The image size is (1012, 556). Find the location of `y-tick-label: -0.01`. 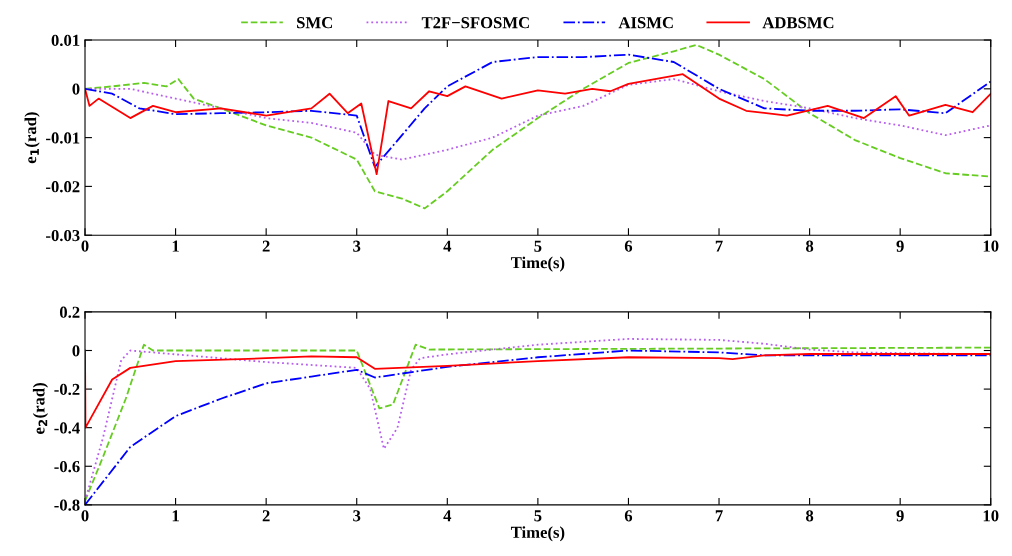

y-tick-label: -0.01 is located at coordinates (63, 138).